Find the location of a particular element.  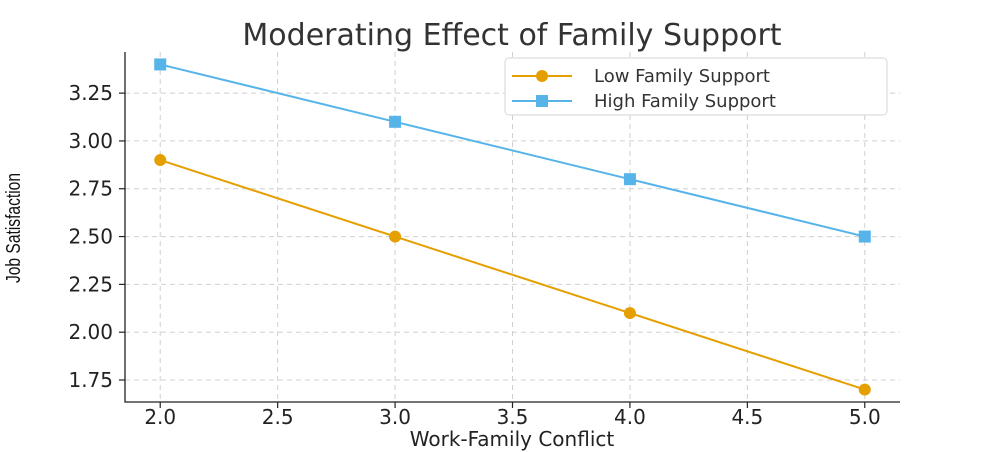

y-tick-label: 2.25 is located at coordinates (90, 284).